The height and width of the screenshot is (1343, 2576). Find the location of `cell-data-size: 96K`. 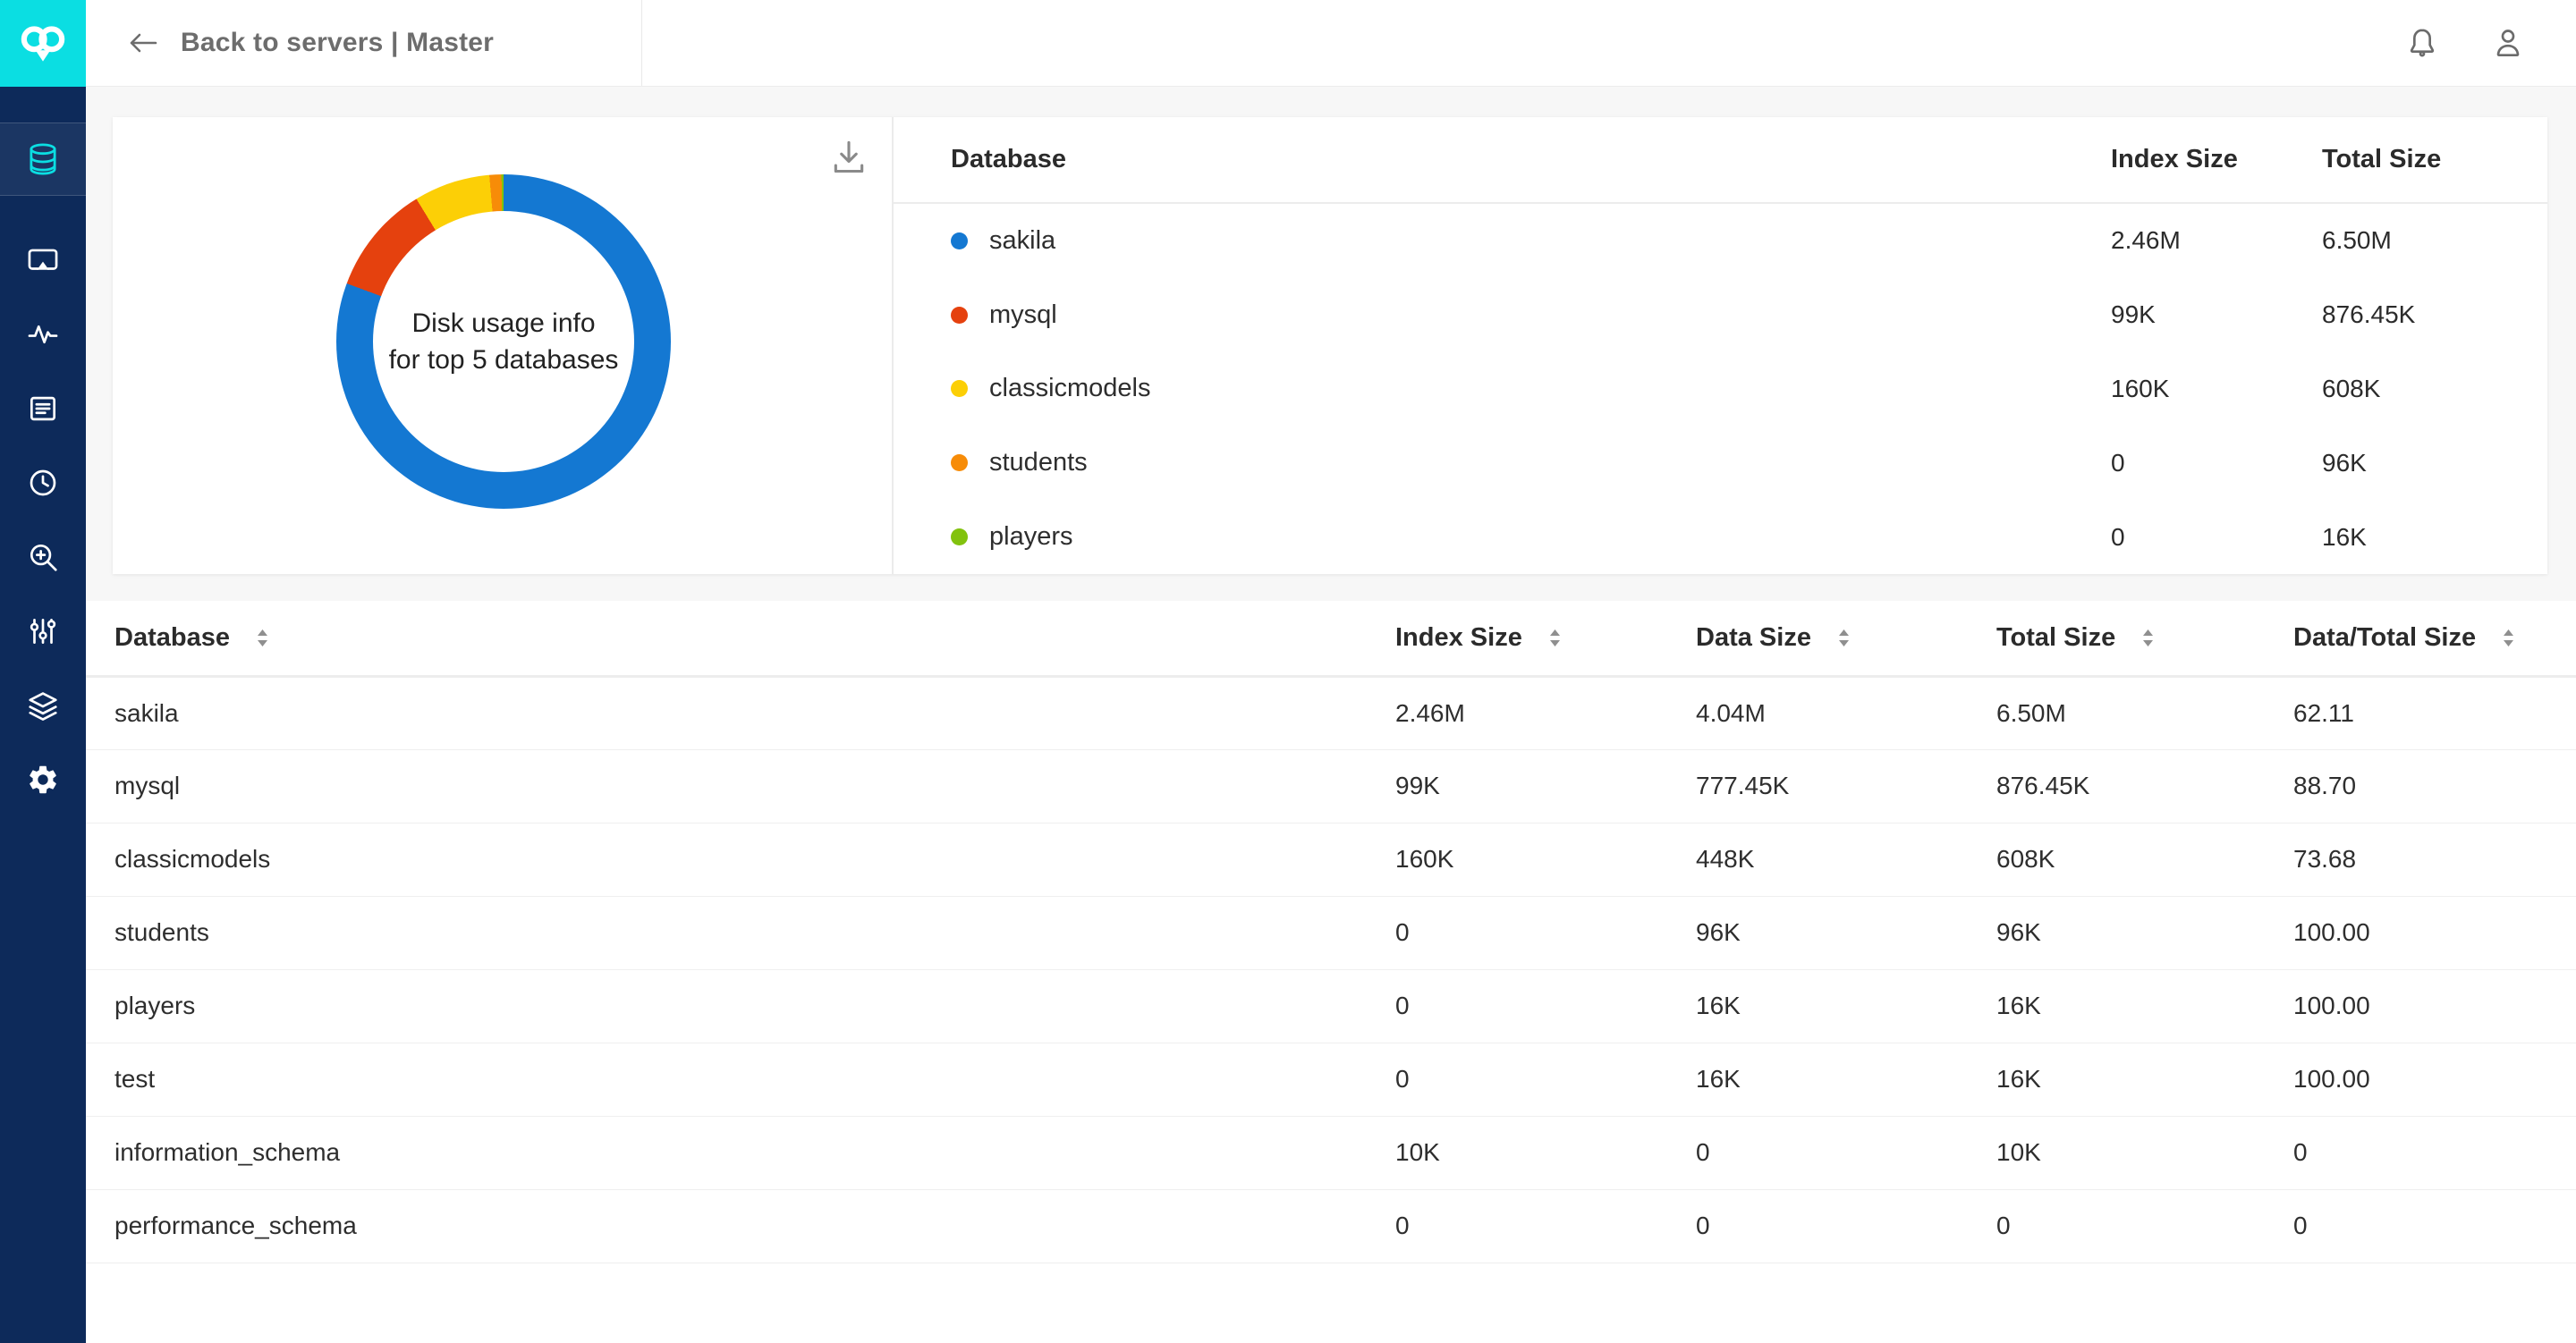

cell-data-size: 96K is located at coordinates (1817, 933).